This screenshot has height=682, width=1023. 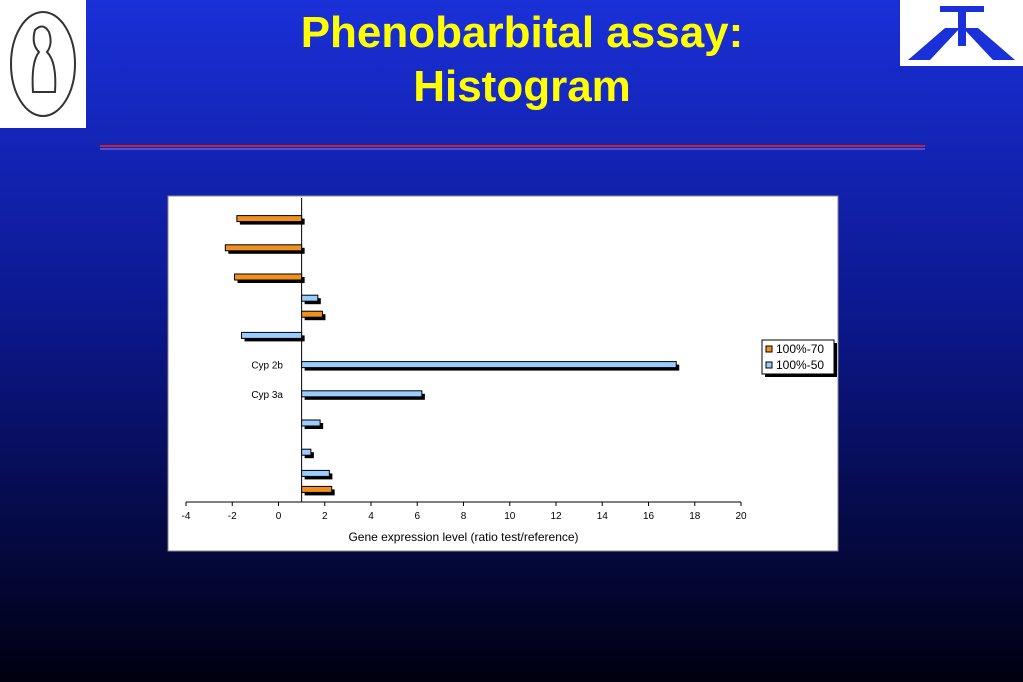 What do you see at coordinates (522, 59) in the screenshot?
I see `slide-title: Phenobarbital assay: Histogram` at bounding box center [522, 59].